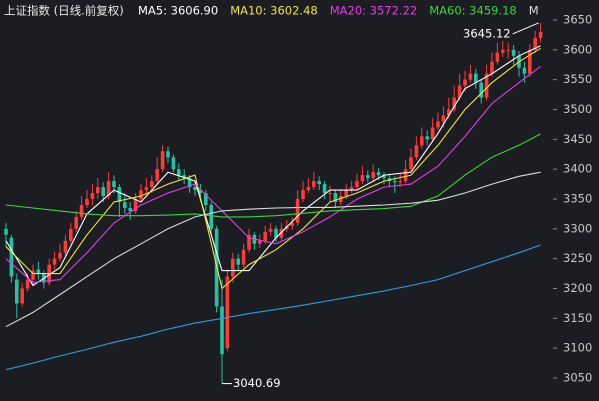 The image size is (599, 401). Describe the element at coordinates (577, 49) in the screenshot. I see `y-tick-label: 3600` at that location.